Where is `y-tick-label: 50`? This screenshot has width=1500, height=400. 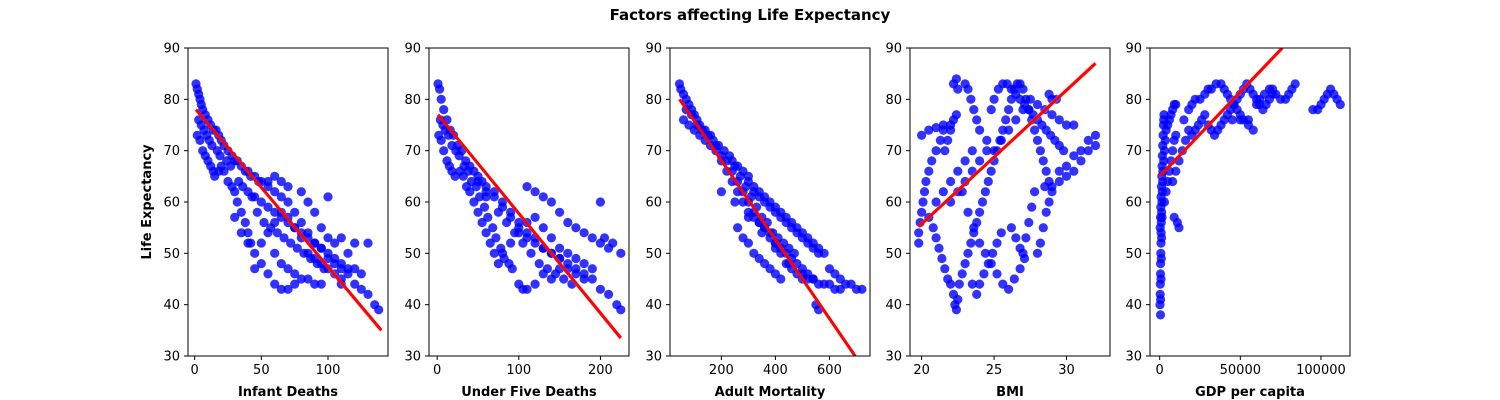 y-tick-label: 50 is located at coordinates (653, 254).